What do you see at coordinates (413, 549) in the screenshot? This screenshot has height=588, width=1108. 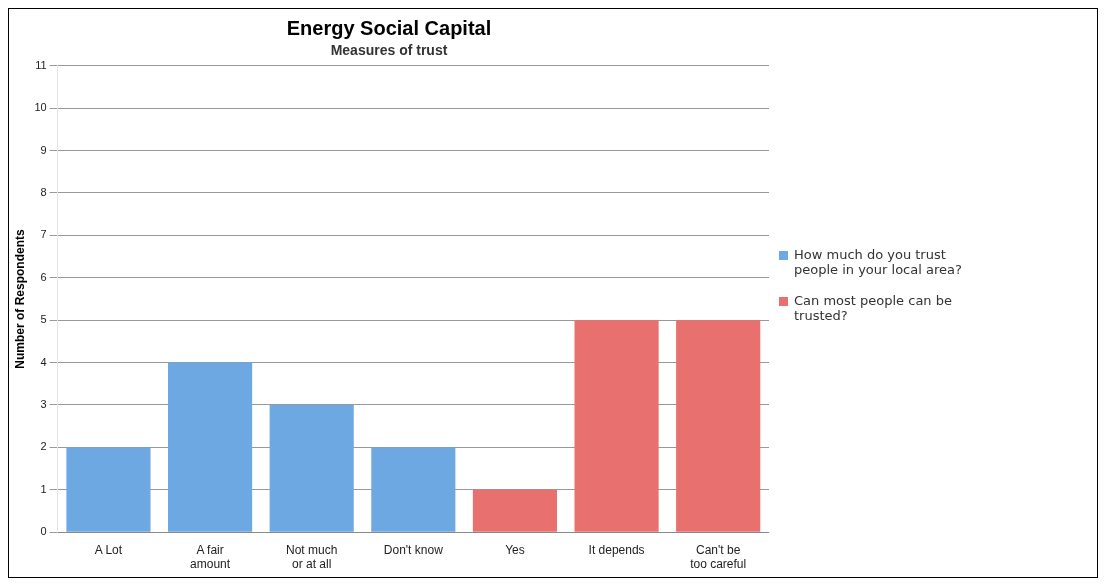 I see `x-tick-label: Don't know` at bounding box center [413, 549].